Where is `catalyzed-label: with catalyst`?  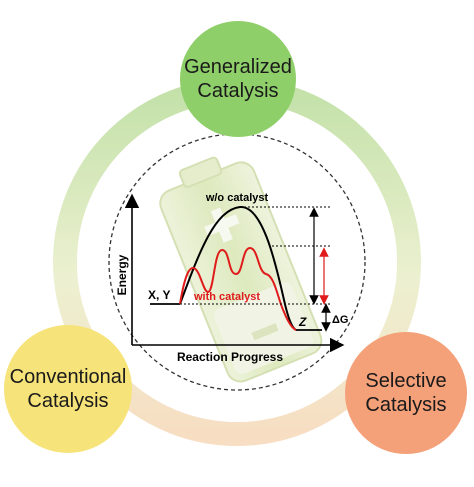 catalyzed-label: with catalyst is located at coordinates (226, 297).